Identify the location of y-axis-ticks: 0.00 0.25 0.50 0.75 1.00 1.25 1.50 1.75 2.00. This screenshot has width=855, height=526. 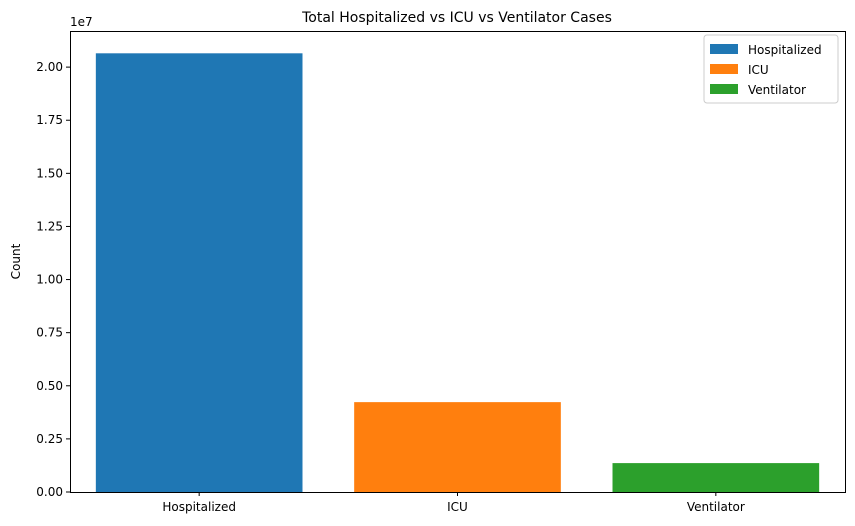
(53, 279).